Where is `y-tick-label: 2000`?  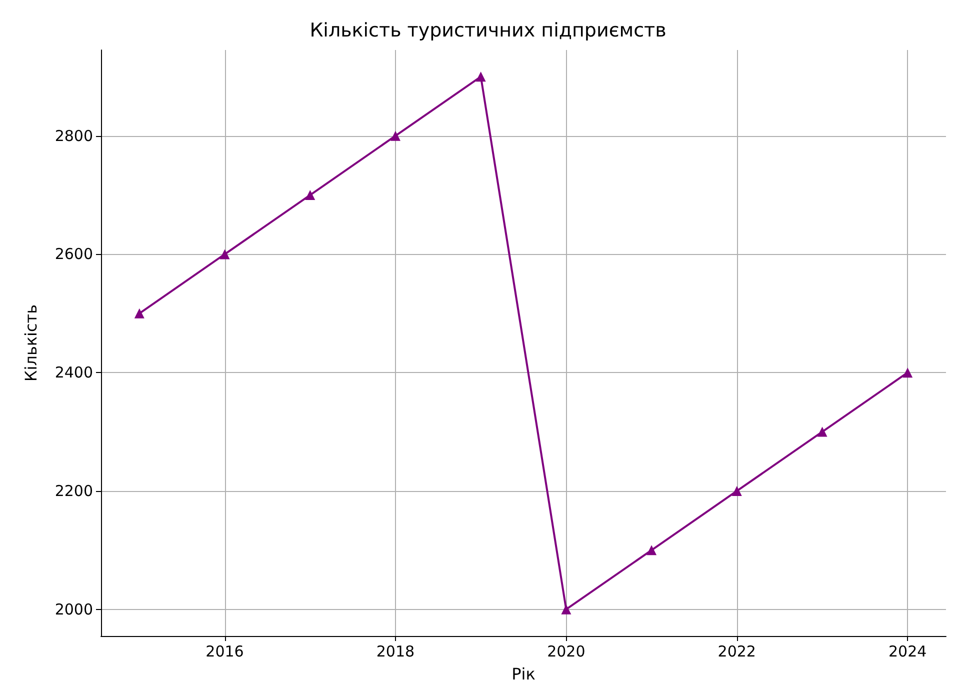
y-tick-label: 2000 is located at coordinates (73, 609).